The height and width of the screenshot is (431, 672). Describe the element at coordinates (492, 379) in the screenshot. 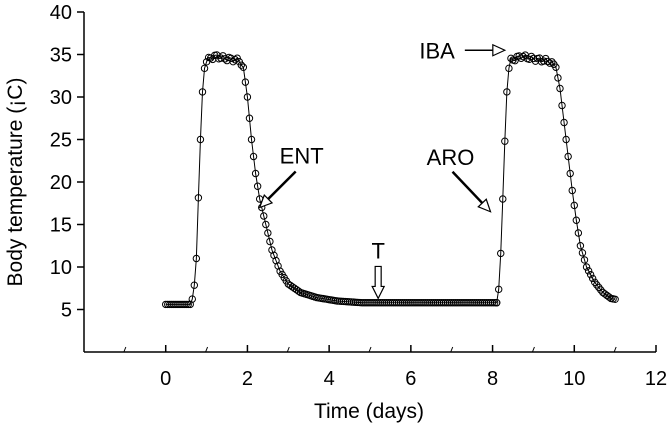

I see `x-tick-label: 8` at that location.